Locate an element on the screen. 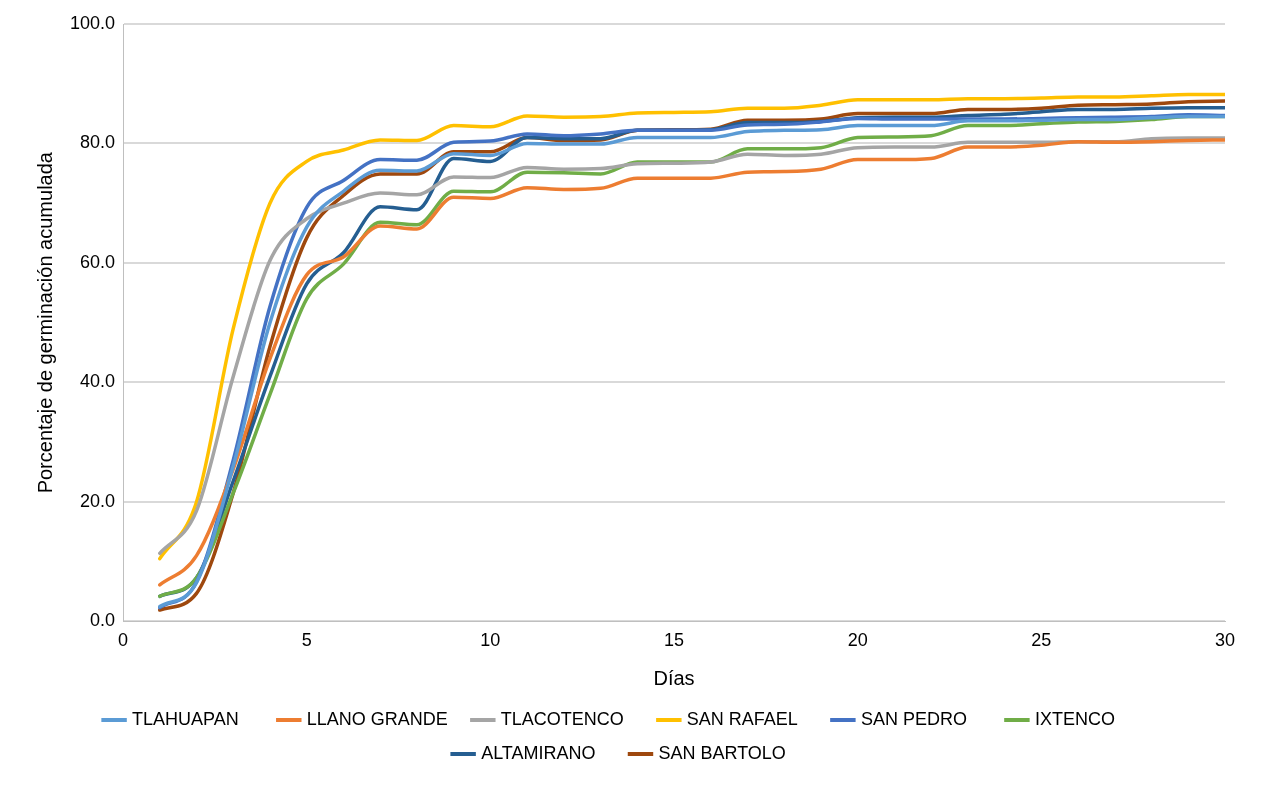  x-tick-label: 20 is located at coordinates (857, 640).